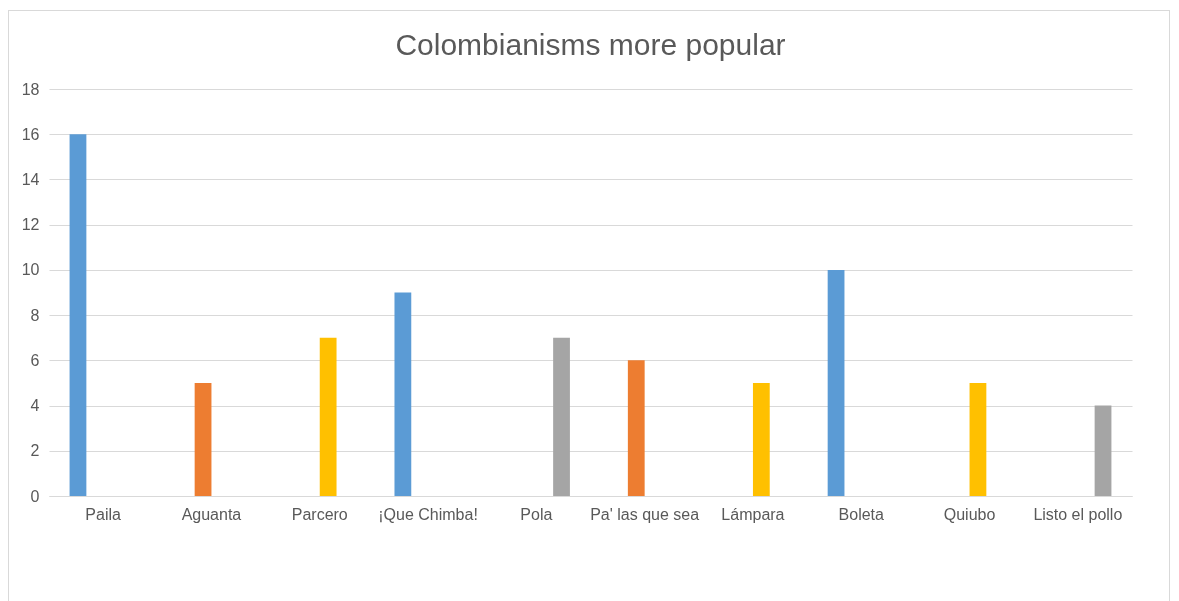  What do you see at coordinates (30, 225) in the screenshot?
I see `y-tick-label: 12` at bounding box center [30, 225].